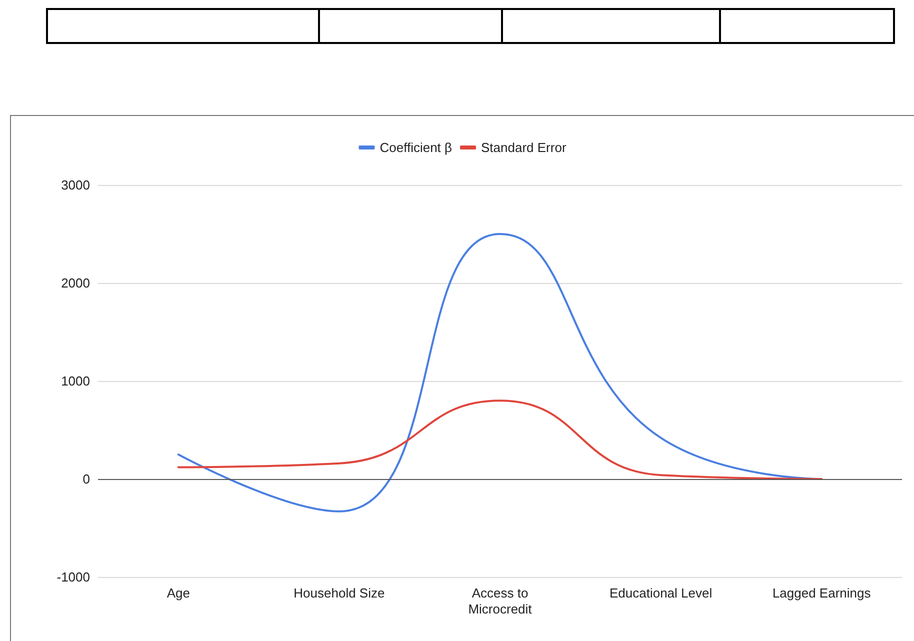 This screenshot has width=914, height=641. What do you see at coordinates (75, 185) in the screenshot?
I see `y-tick-label: 3000` at bounding box center [75, 185].